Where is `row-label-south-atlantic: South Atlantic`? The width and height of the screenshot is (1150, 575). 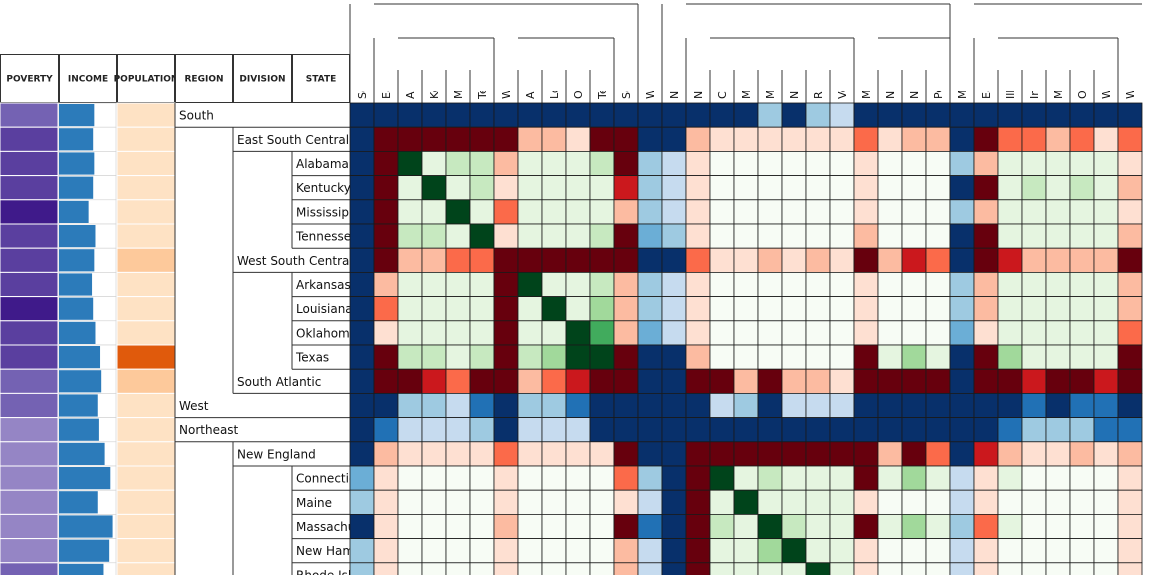 row-label-south-atlantic: South Atlantic is located at coordinates (279, 382).